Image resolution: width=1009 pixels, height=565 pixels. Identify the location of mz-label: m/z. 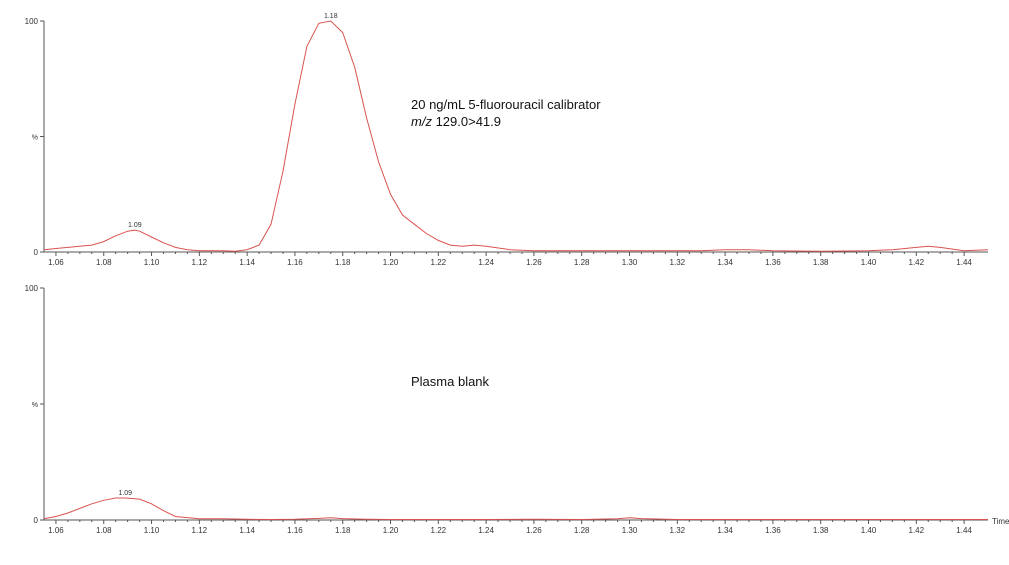
(421, 121).